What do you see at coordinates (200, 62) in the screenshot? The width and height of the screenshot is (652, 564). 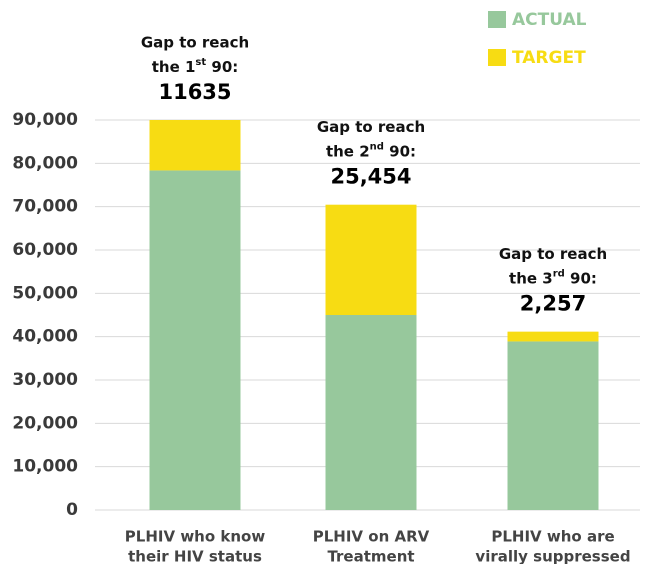 I see `annotation-sup: st` at bounding box center [200, 62].